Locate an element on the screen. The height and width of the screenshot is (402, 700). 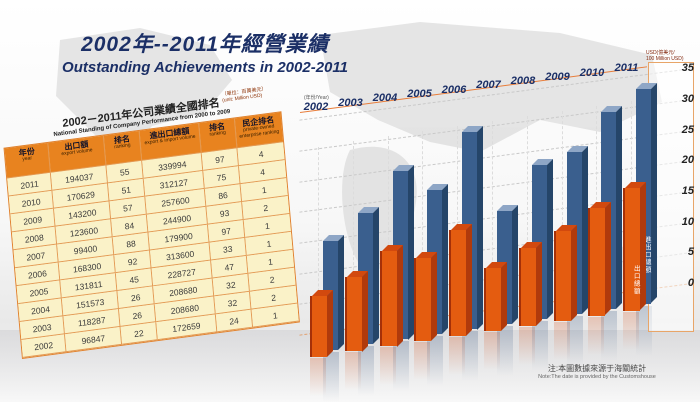
footnote-zh: 注:本圖數據來源于海關統計 is located at coordinates (597, 368).